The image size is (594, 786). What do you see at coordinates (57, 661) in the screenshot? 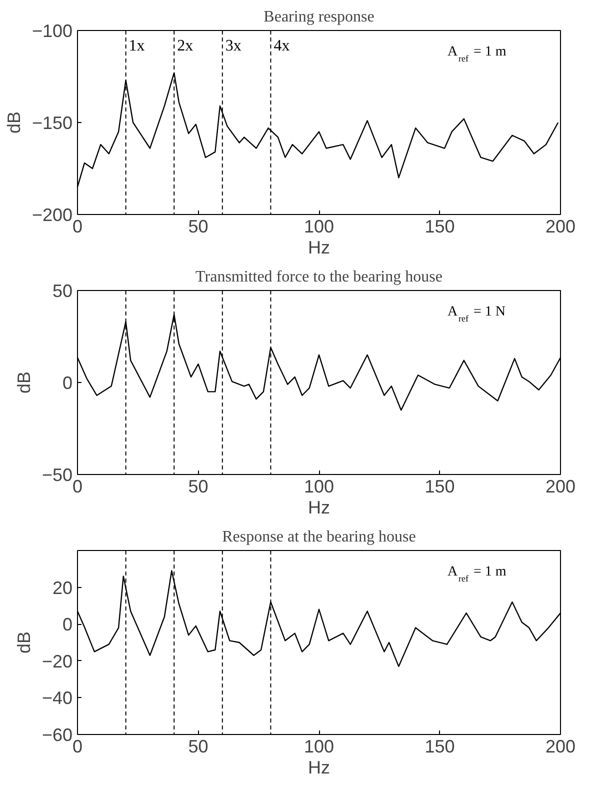
I see `y-tick-label: −20` at bounding box center [57, 661].